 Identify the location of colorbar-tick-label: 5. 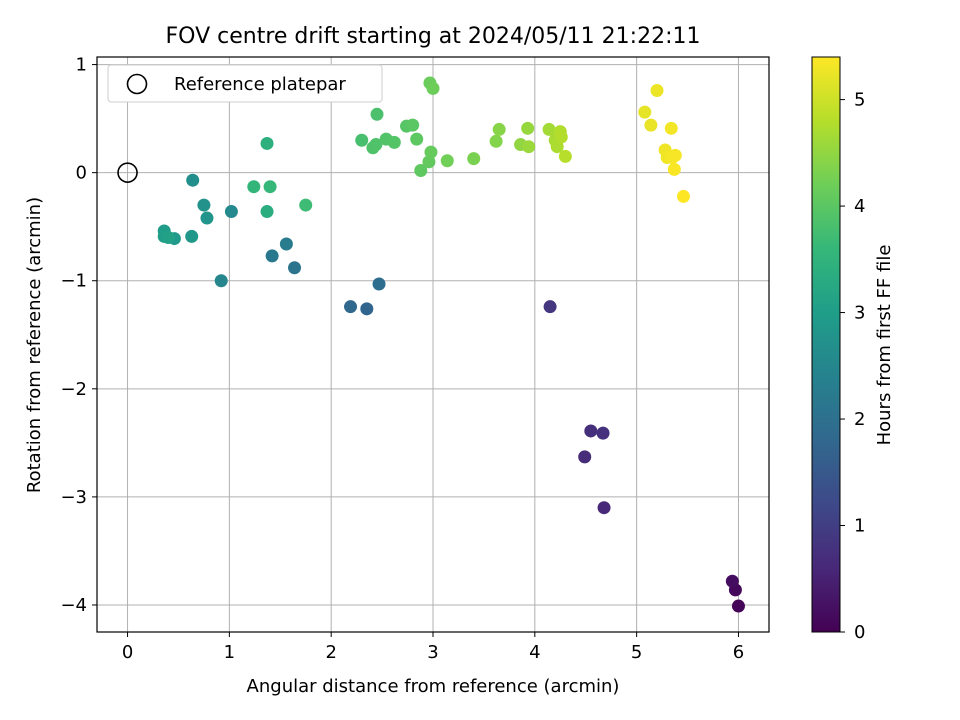
(859, 100).